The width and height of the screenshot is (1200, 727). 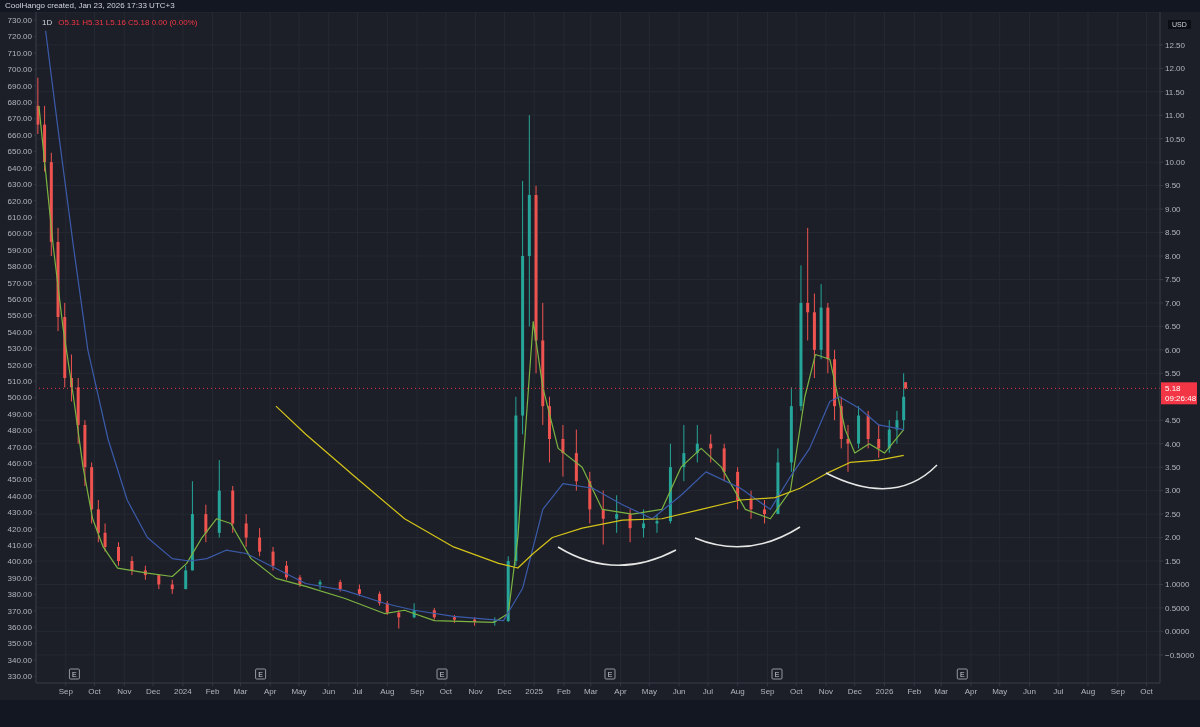 I want to click on y-tick-label: 9.50, so click(x=1173, y=186).